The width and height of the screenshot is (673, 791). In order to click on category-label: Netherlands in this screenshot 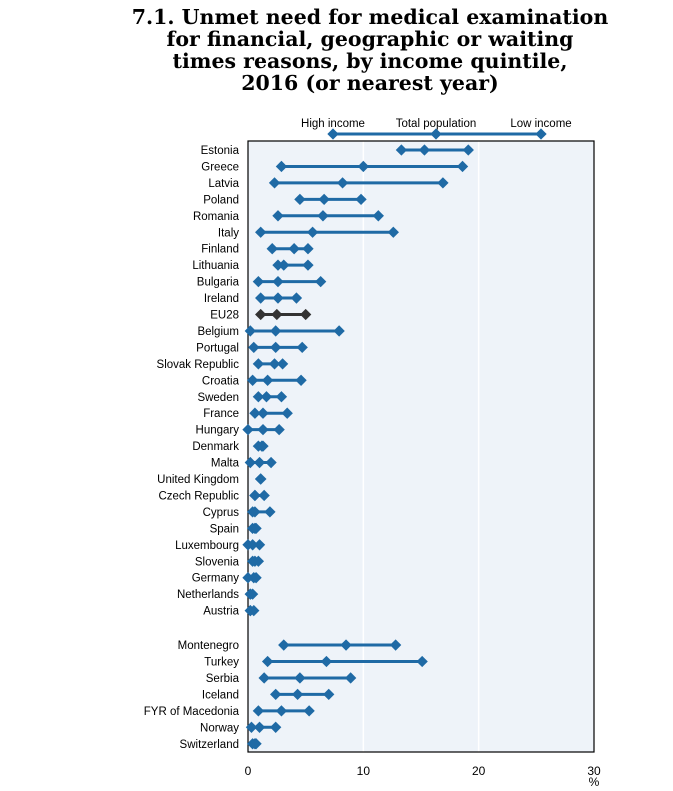, I will do `click(208, 595)`.